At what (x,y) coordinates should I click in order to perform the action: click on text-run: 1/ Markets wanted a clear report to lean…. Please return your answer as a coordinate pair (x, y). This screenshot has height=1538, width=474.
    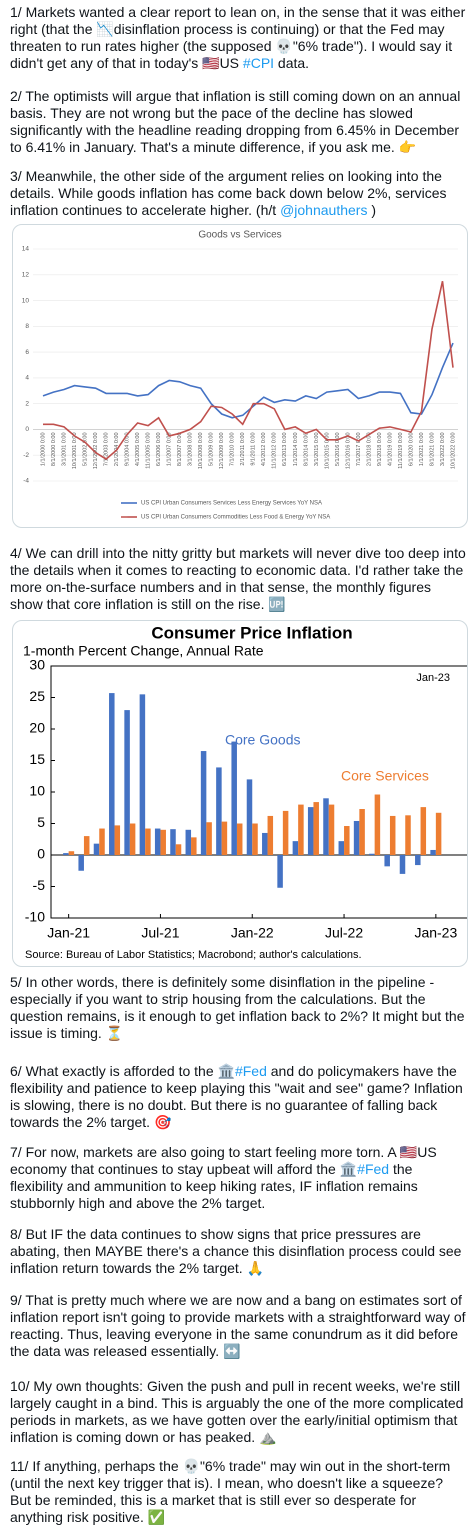
    Looking at the image, I should click on (238, 37).